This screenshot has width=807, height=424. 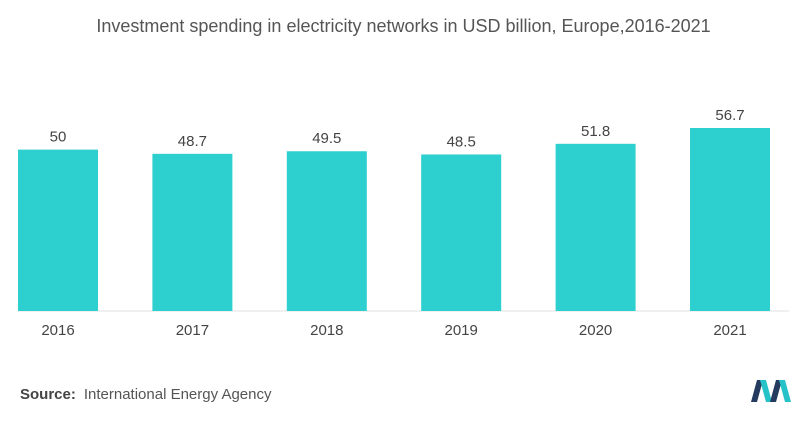 What do you see at coordinates (177, 394) in the screenshot?
I see `source-text: International Energy Agency` at bounding box center [177, 394].